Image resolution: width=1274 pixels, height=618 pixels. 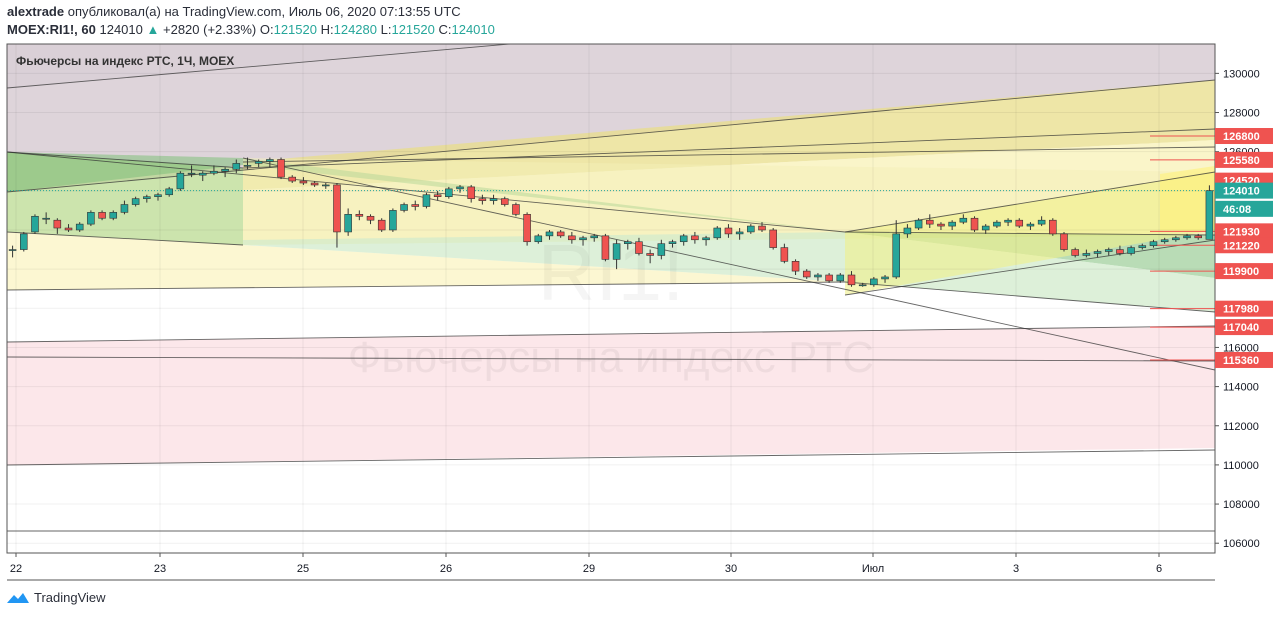 I want to click on x-tick-label: 22, so click(x=16, y=569).